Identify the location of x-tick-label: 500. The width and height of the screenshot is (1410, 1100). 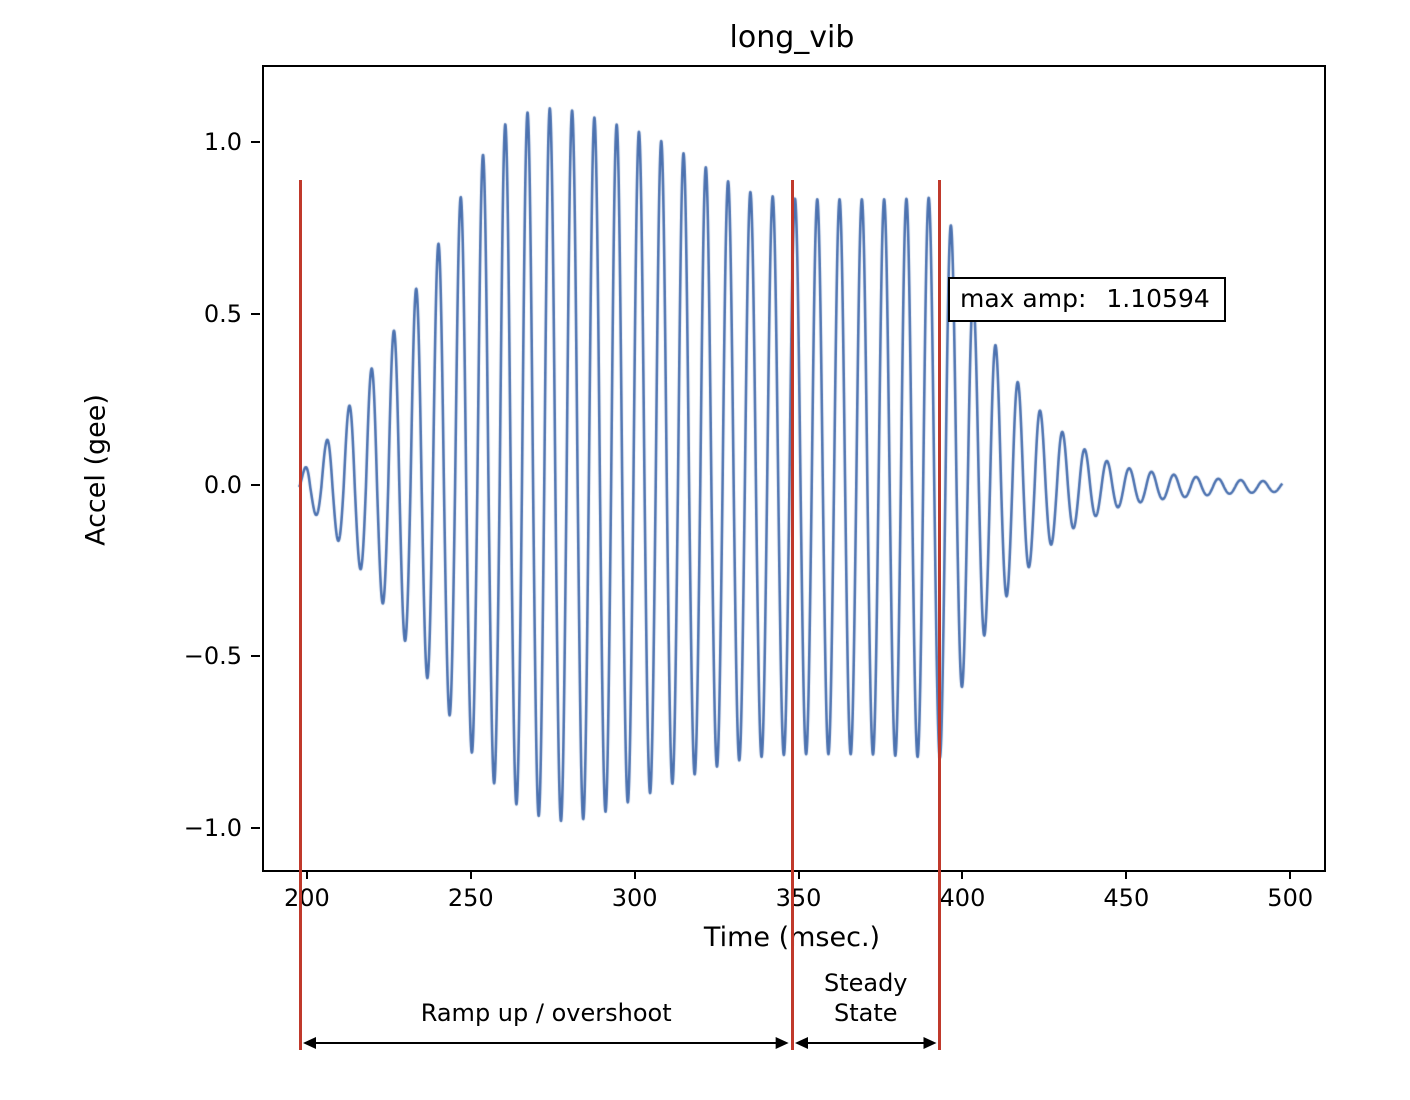
(1290, 898).